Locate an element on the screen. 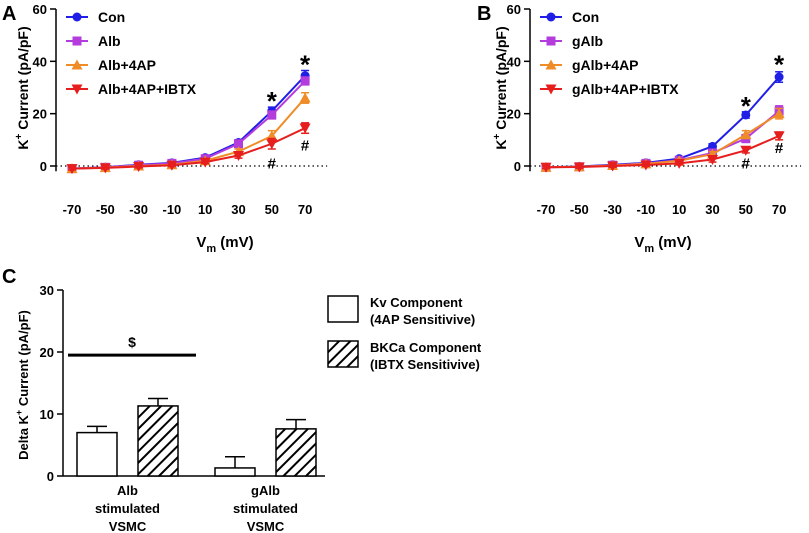 This screenshot has width=809, height=533. svg-text: Delta K+ Current (pA/pF) is located at coordinates (22, 385).